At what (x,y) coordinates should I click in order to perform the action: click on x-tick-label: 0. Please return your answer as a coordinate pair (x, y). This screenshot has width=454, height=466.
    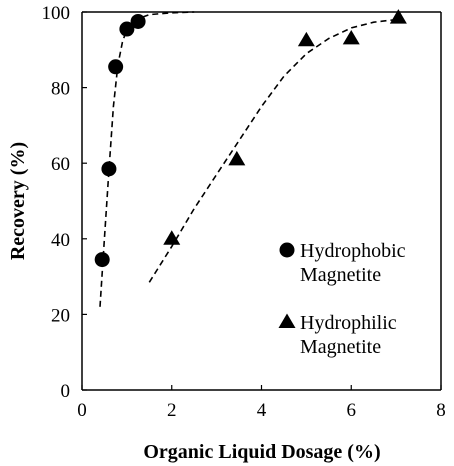
    Looking at the image, I should click on (82, 410).